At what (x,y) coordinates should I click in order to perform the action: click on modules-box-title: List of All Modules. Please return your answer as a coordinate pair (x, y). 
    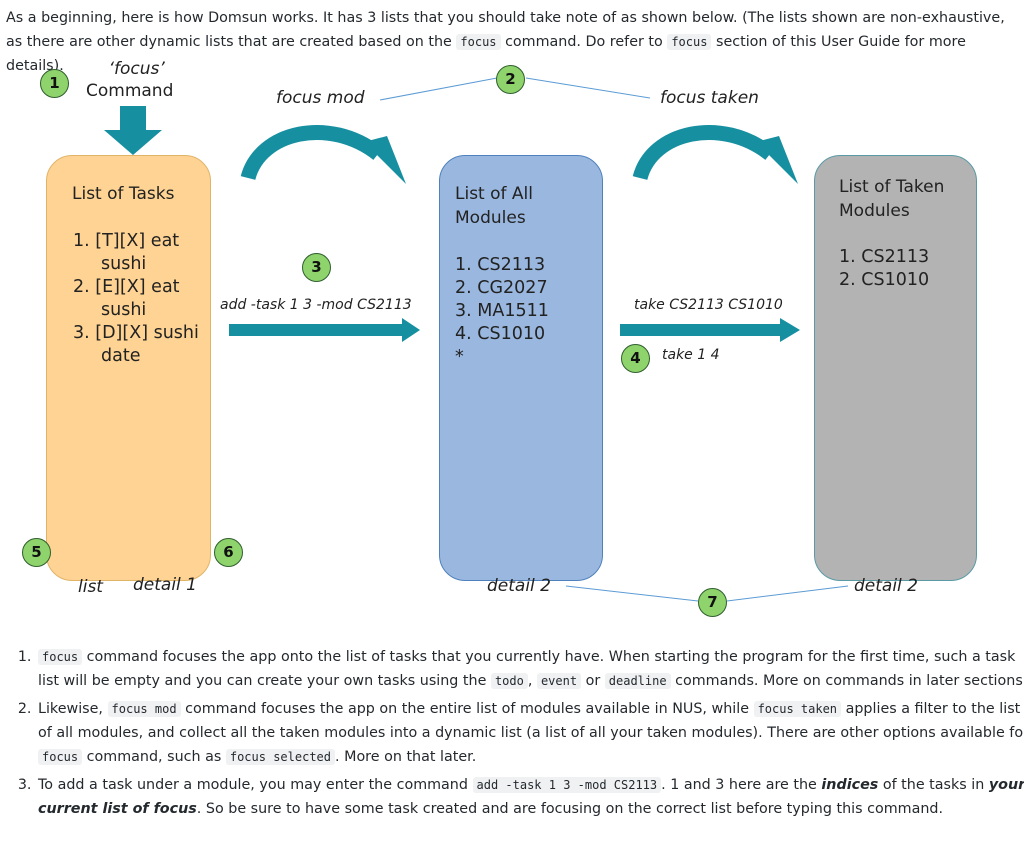
    Looking at the image, I should click on (494, 206).